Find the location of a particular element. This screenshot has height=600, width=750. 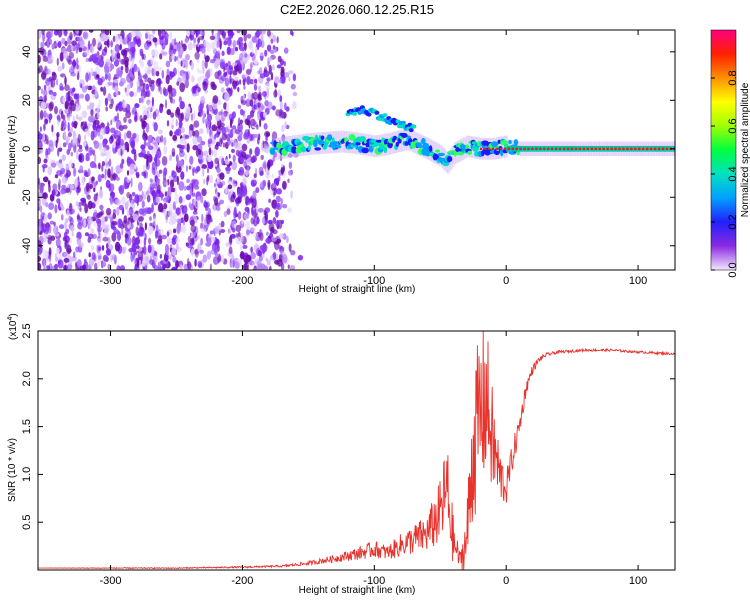

track-glow is located at coordinates (405, 139).